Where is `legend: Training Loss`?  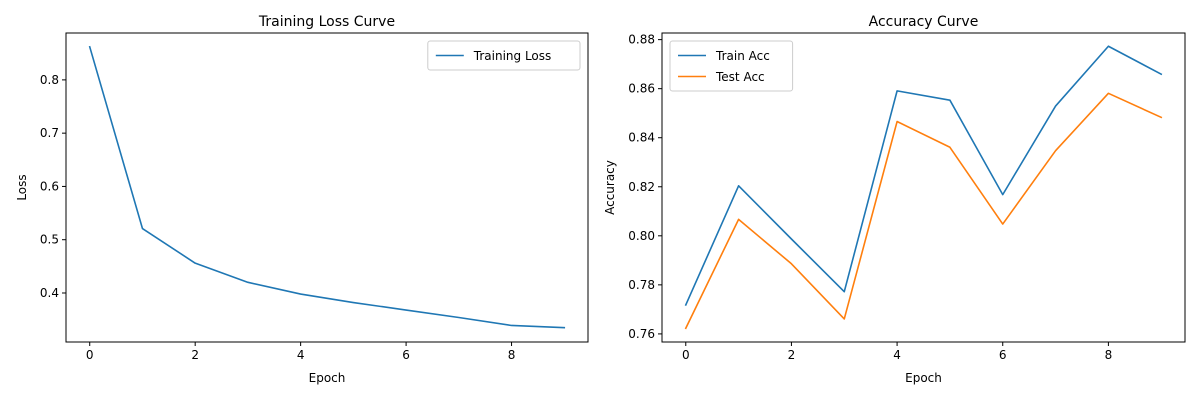
legend: Training Loss is located at coordinates (504, 55).